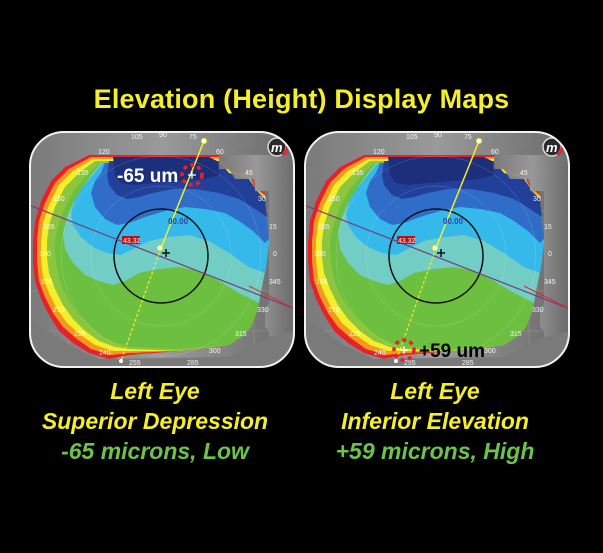 Image resolution: width=603 pixels, height=553 pixels. I want to click on m-logo-icon: m, so click(553, 147).